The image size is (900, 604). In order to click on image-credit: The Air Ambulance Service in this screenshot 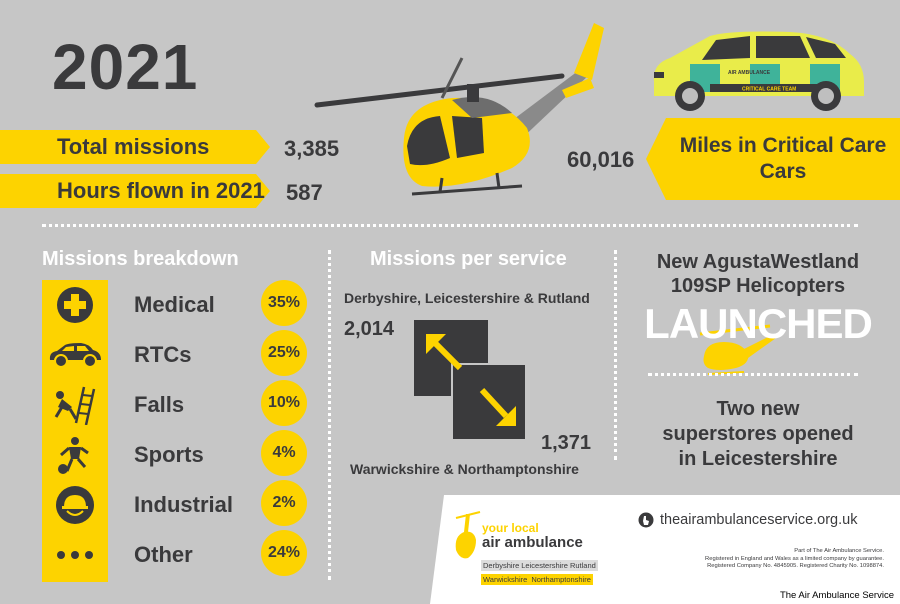, I will do `click(836, 595)`.